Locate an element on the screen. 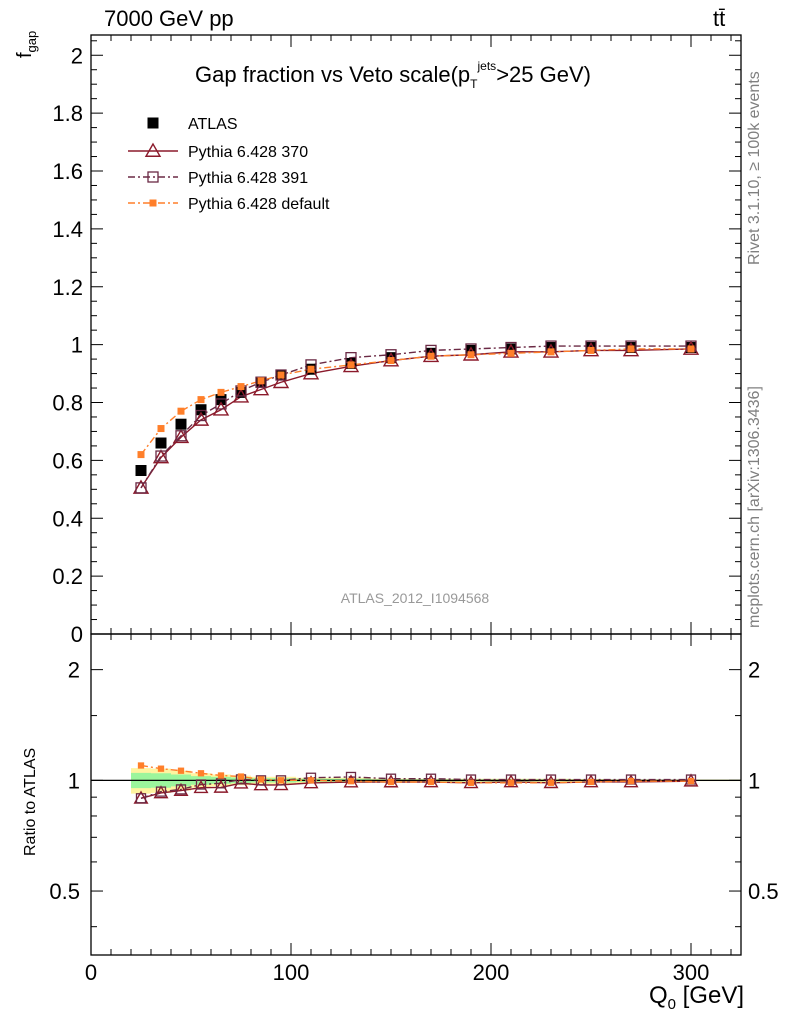 The image size is (786, 1024). y-tick-label-top: 0.4 is located at coordinates (67, 518).